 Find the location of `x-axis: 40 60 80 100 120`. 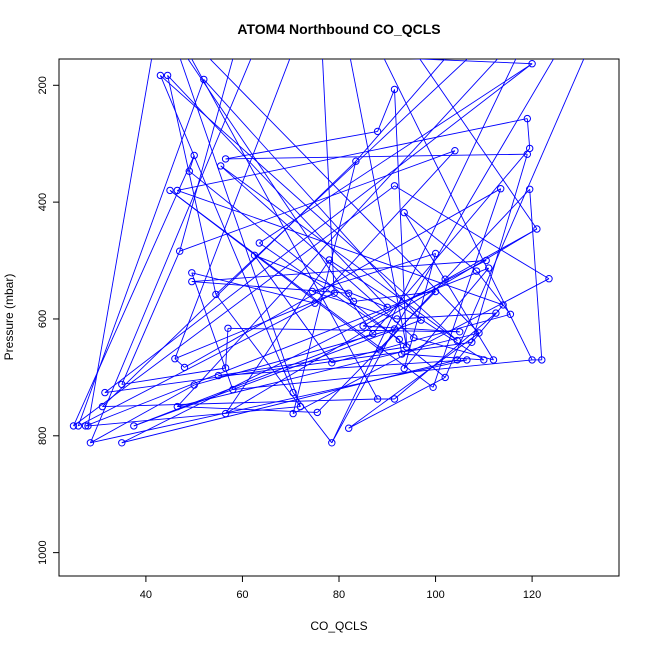

x-axis: 40 60 80 100 120 is located at coordinates (340, 588).